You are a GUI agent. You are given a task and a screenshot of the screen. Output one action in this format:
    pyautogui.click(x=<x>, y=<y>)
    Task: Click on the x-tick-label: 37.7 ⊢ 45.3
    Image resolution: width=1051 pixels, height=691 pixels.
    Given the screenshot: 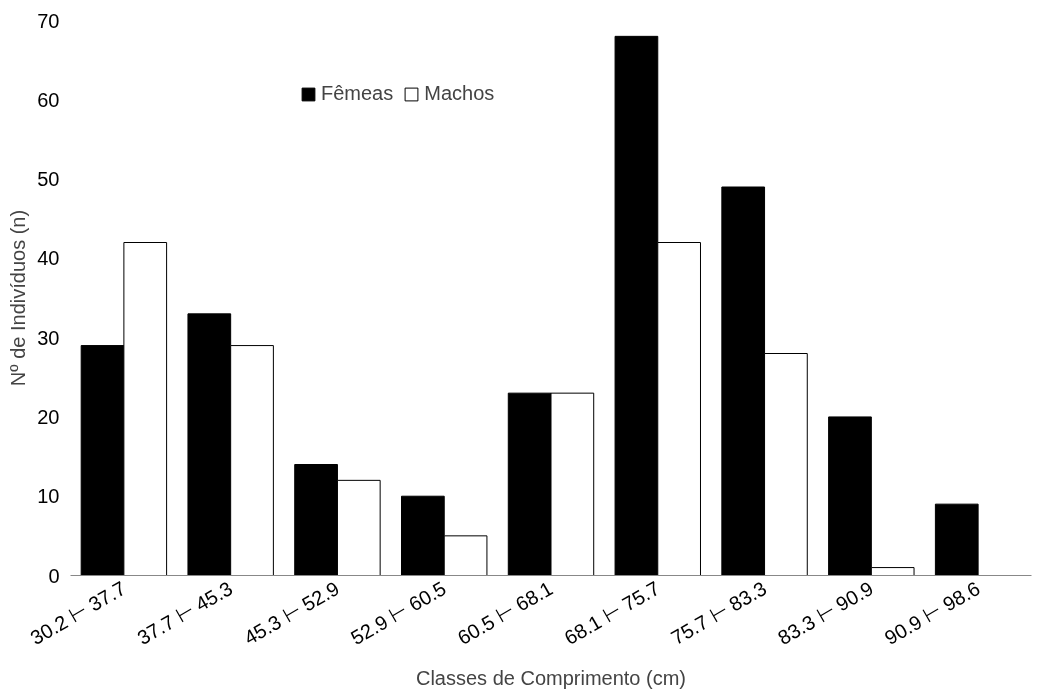 What is the action you would take?
    pyautogui.click(x=185, y=613)
    